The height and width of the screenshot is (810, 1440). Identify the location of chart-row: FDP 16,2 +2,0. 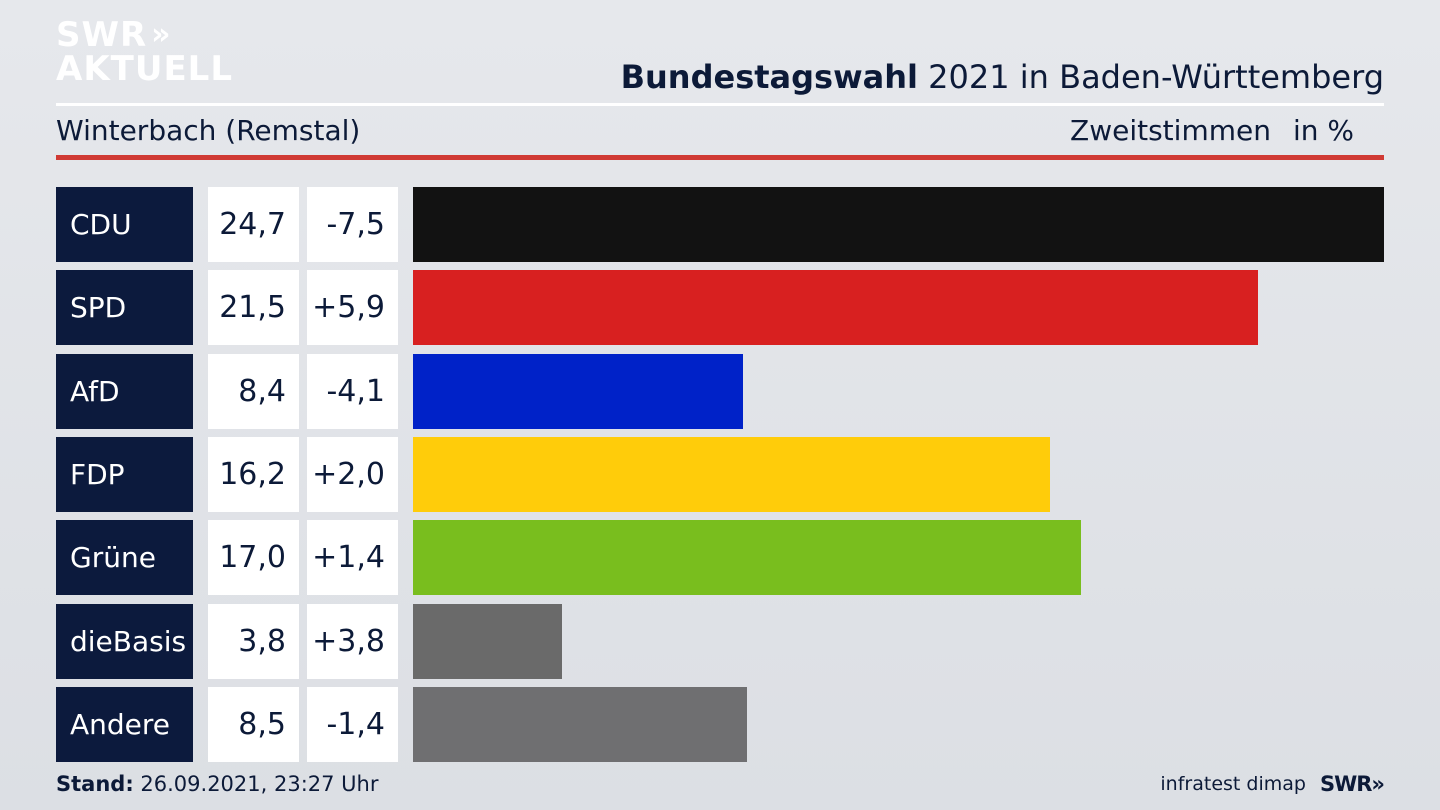
(720, 474).